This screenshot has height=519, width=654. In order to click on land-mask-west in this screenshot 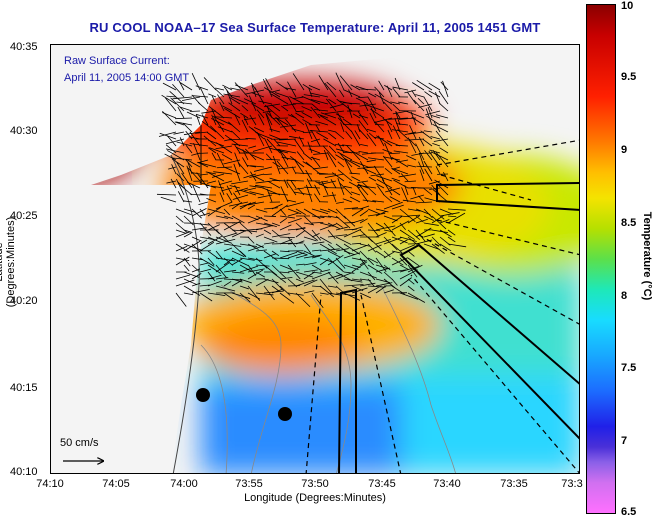, I will do `click(131, 329)`.